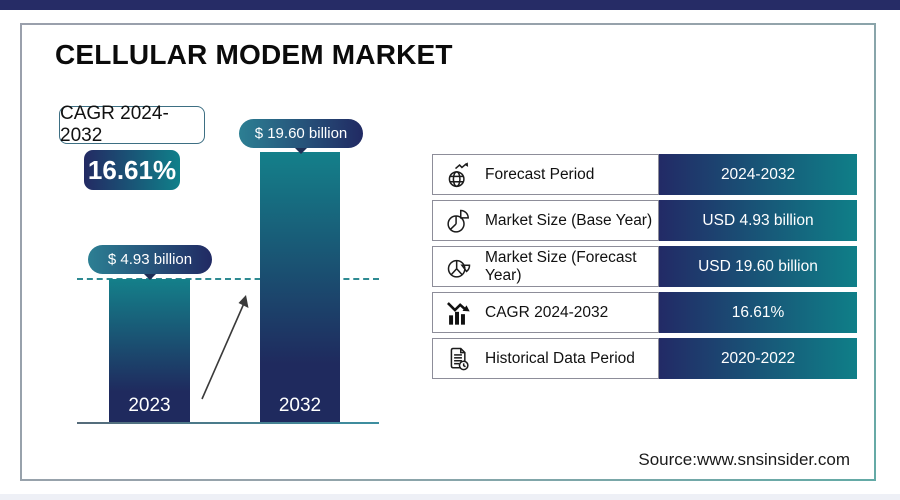 This screenshot has height=500, width=900. What do you see at coordinates (300, 405) in the screenshot?
I see `bar-category-2032: 2032` at bounding box center [300, 405].